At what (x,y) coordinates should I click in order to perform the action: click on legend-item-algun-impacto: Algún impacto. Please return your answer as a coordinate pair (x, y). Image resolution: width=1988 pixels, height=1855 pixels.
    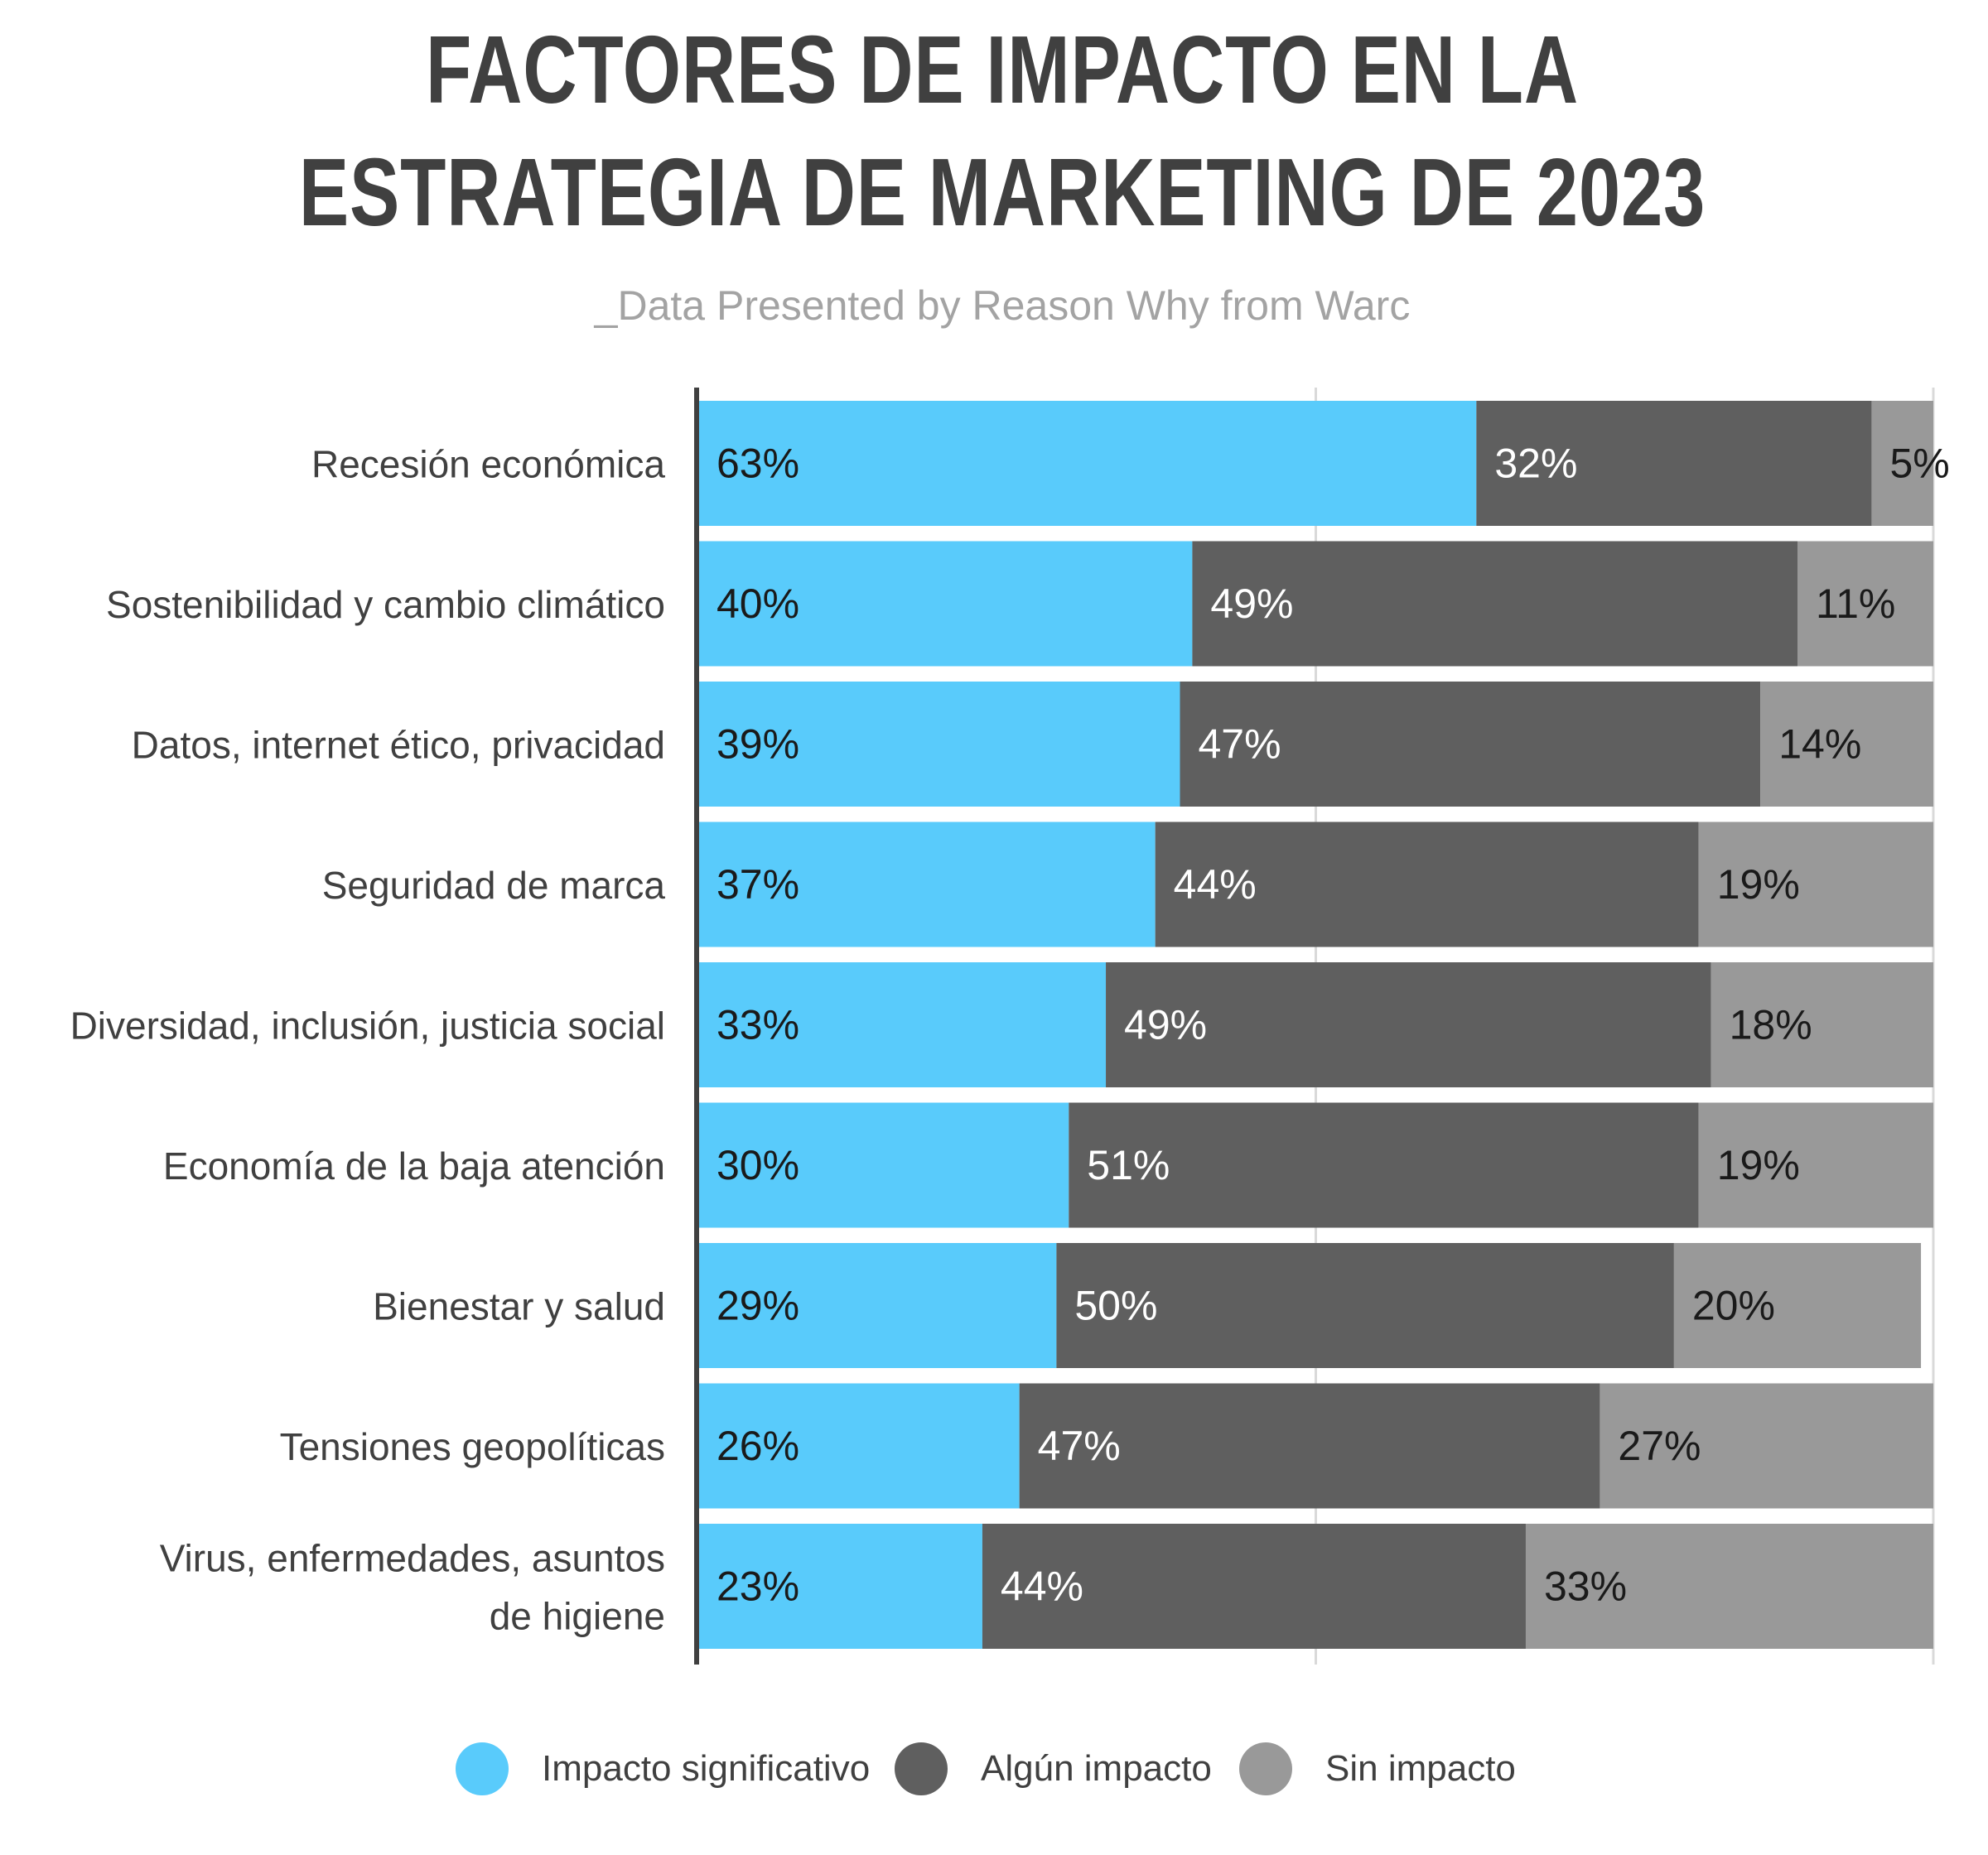
    Looking at the image, I should click on (1053, 1769).